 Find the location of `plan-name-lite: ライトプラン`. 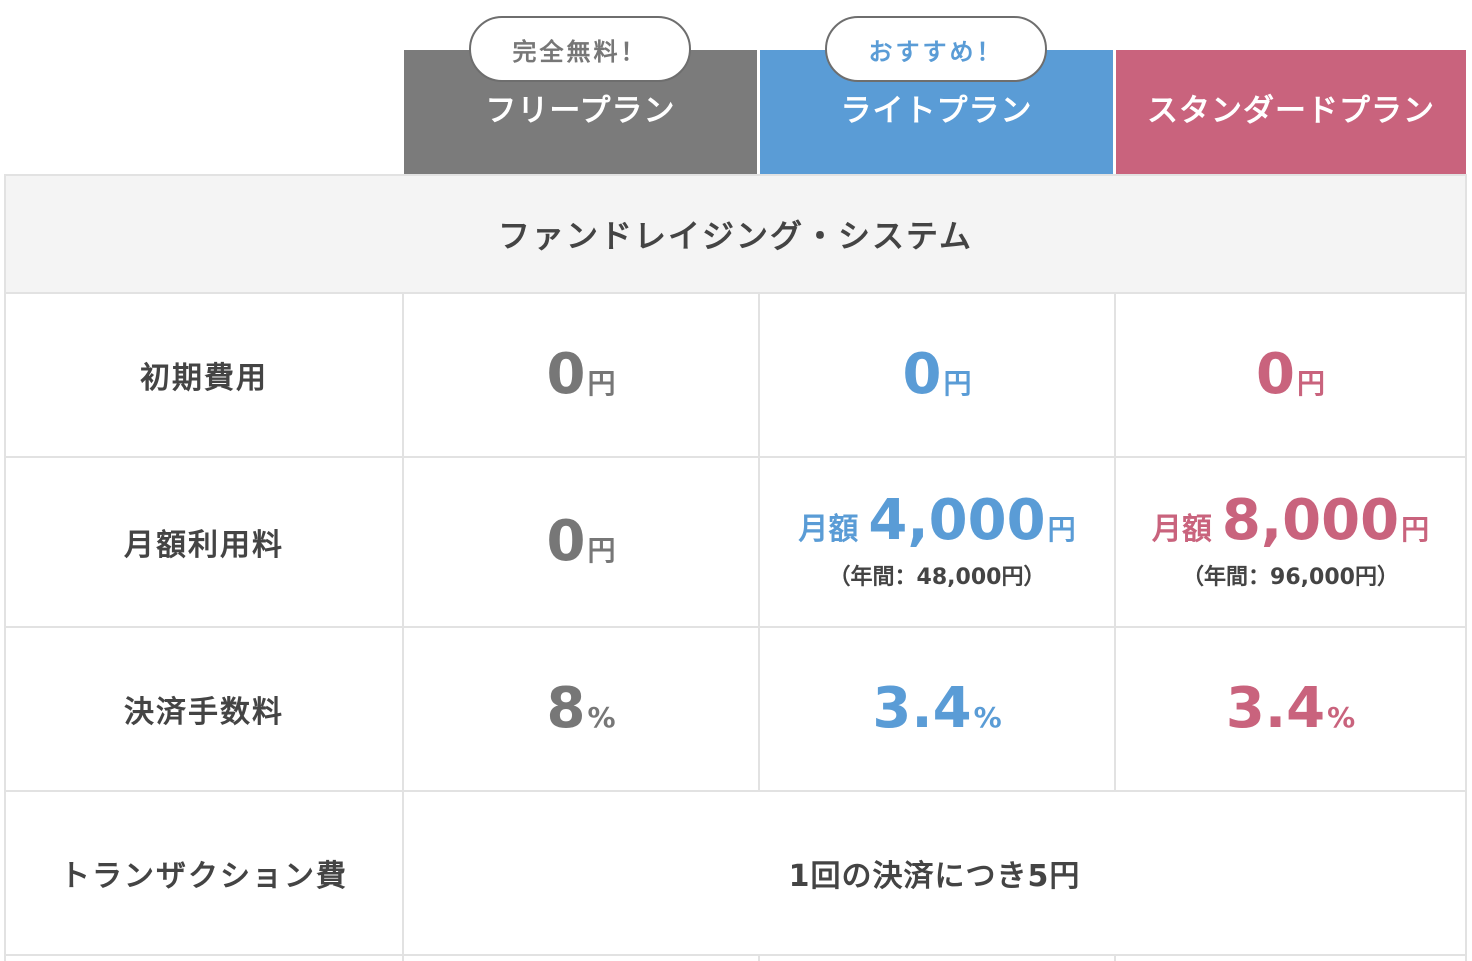

plan-name-lite: ライトプラン is located at coordinates (936, 111).